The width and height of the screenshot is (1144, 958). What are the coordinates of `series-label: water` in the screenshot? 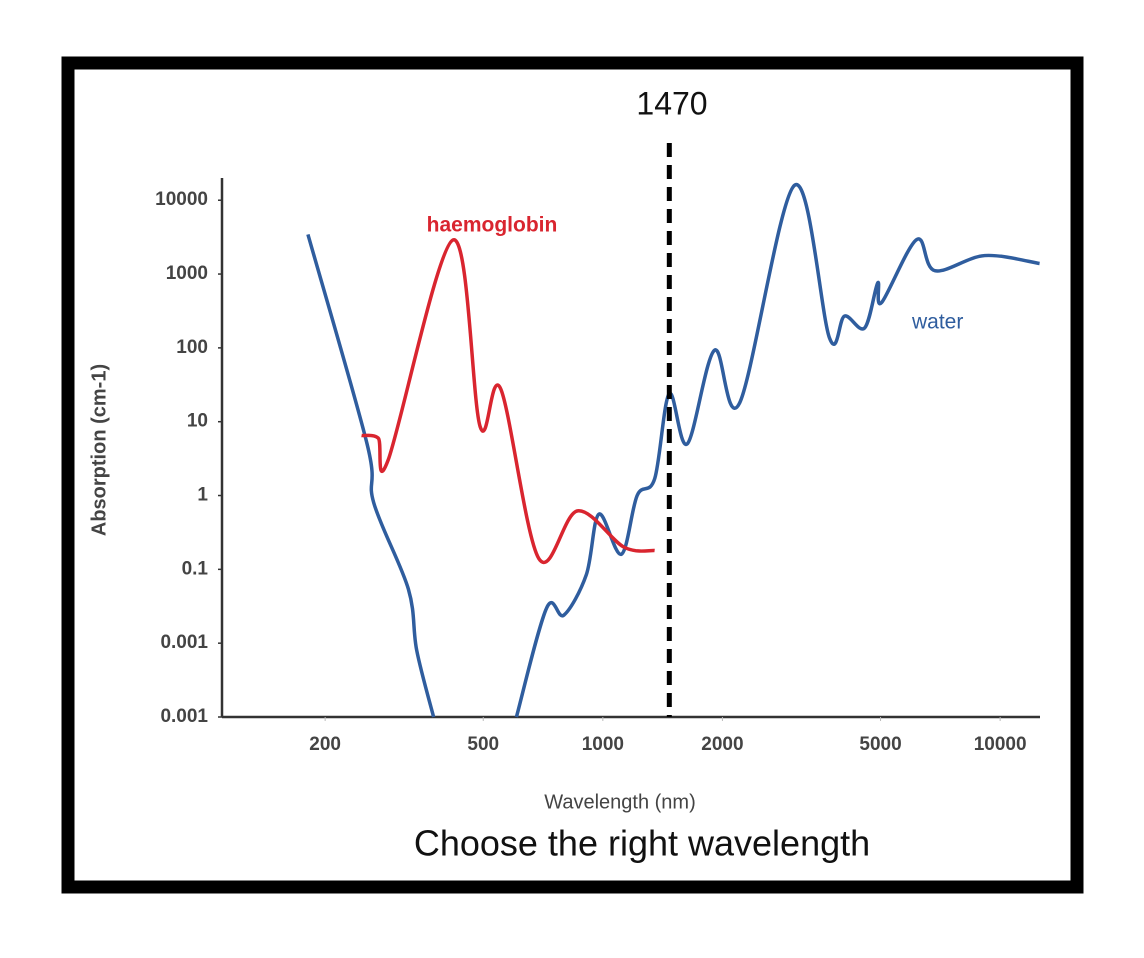 It's located at (937, 322).